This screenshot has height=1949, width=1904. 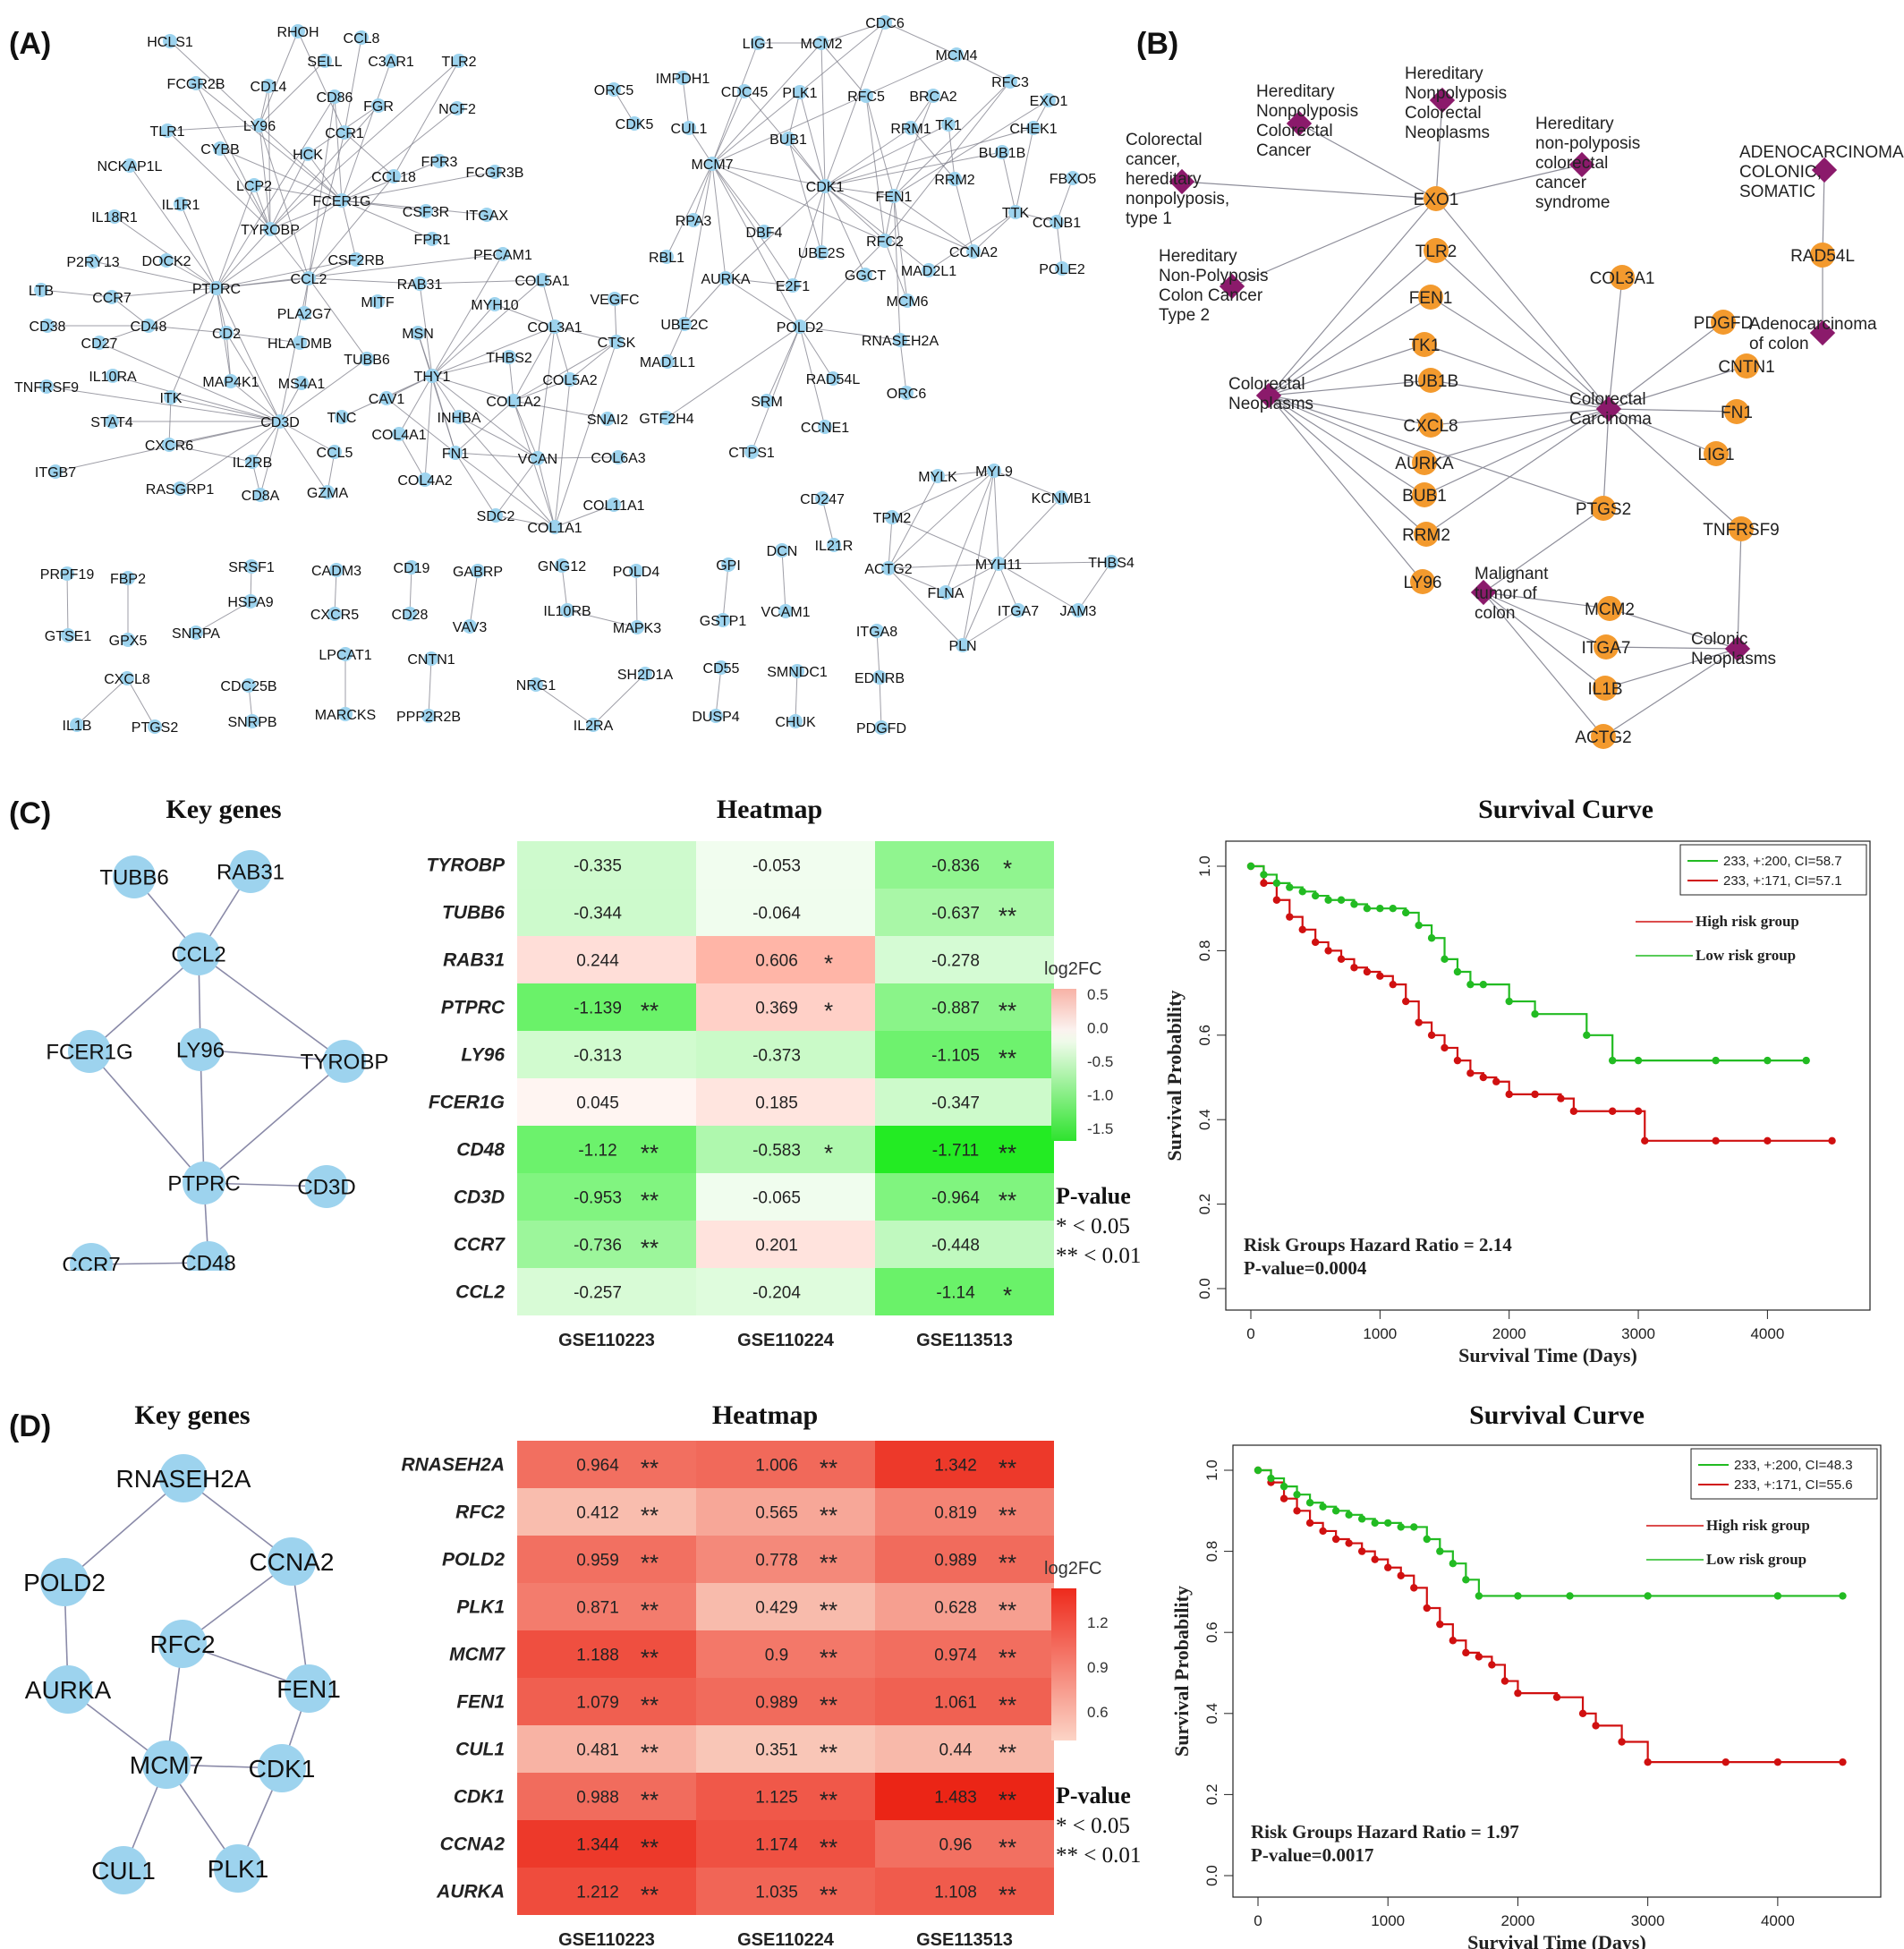 What do you see at coordinates (1574, 124) in the screenshot?
I see `disease-label: Hereditary` at bounding box center [1574, 124].